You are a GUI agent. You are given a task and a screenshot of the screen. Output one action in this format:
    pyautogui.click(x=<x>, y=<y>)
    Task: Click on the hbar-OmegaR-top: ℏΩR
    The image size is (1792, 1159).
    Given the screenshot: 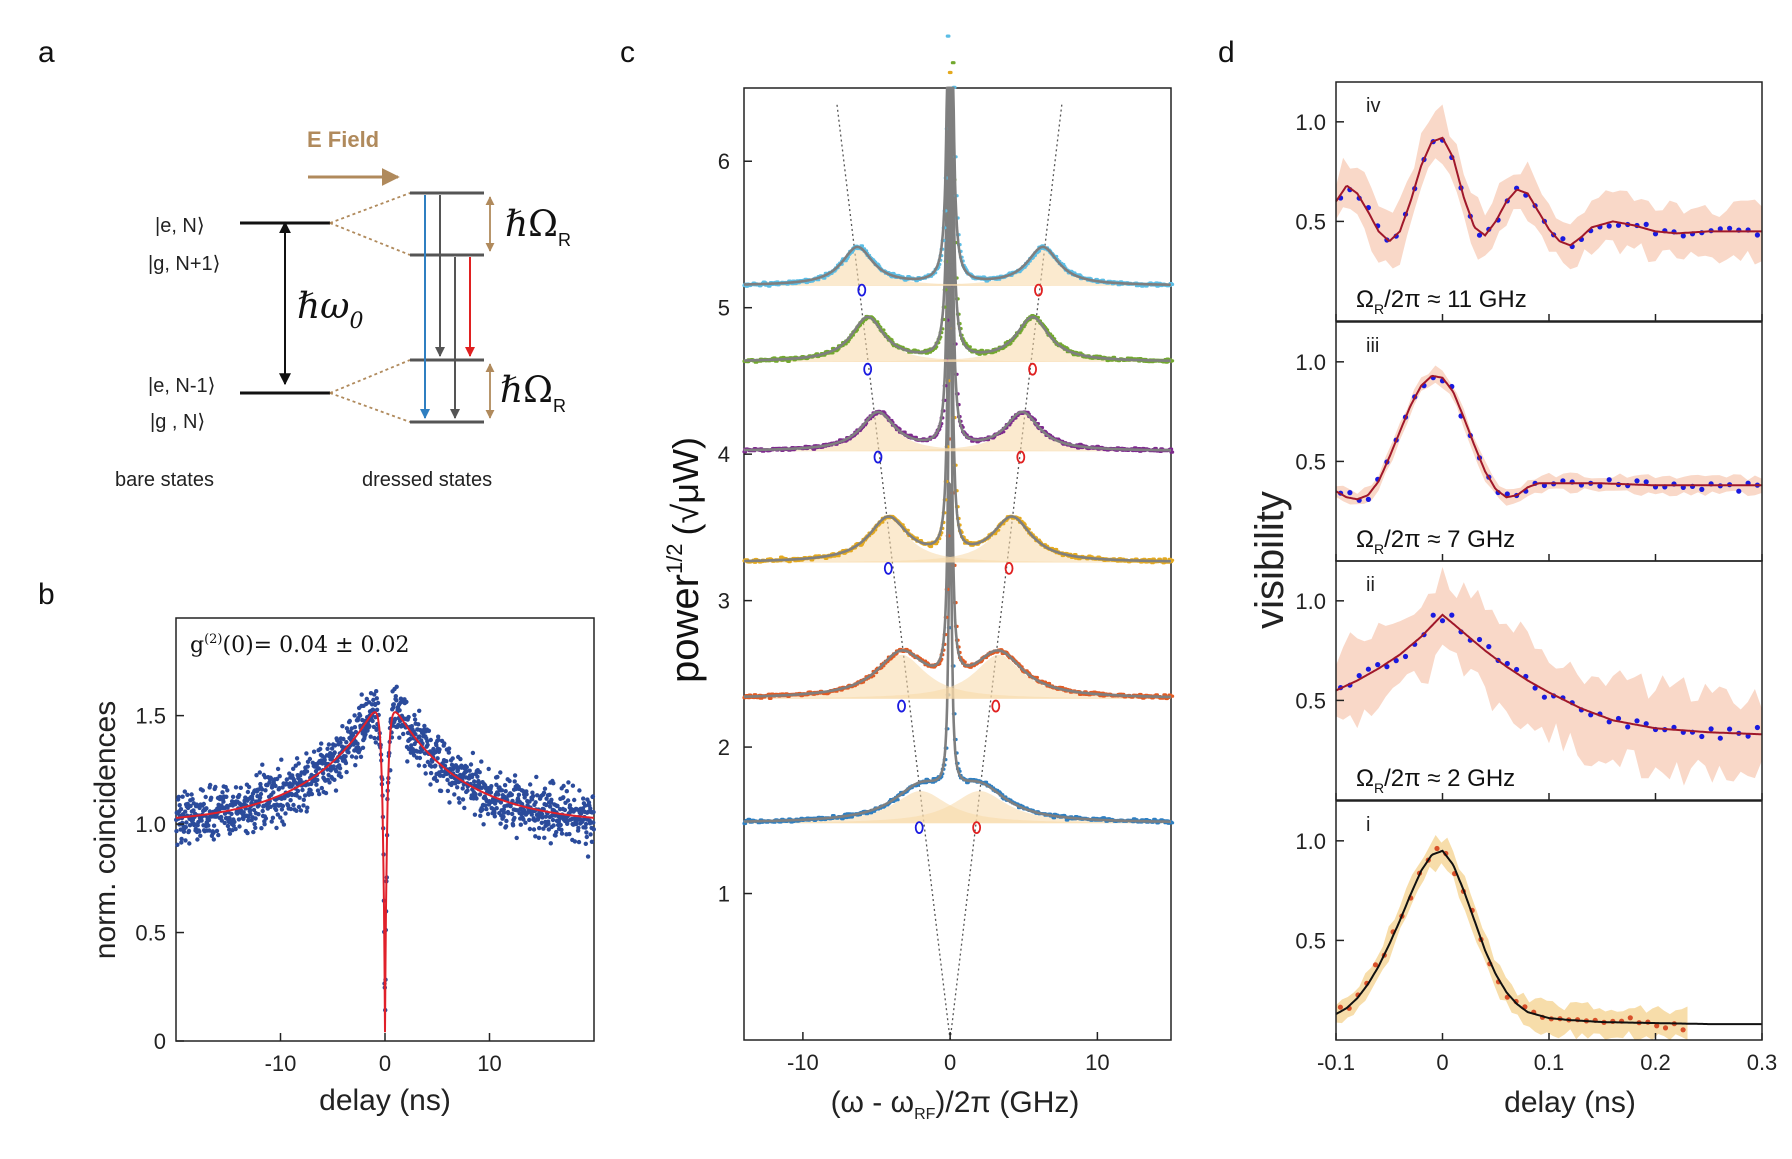 What is the action you would take?
    pyautogui.click(x=538, y=227)
    